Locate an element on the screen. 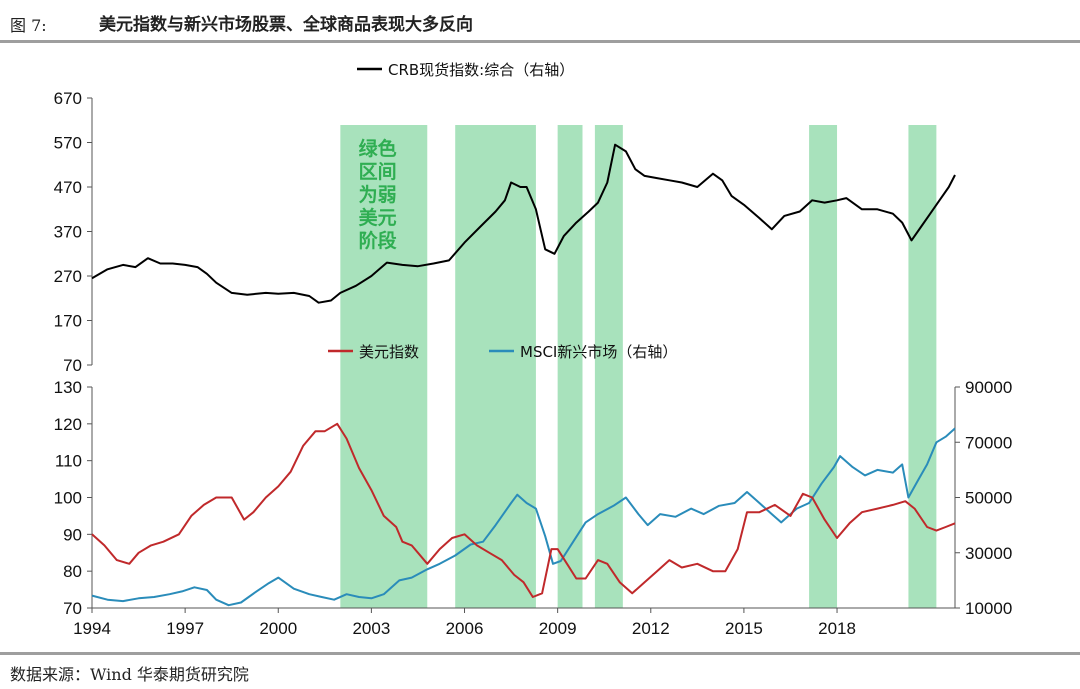 The width and height of the screenshot is (1080, 689). top-y-tick-label: 270 is located at coordinates (68, 276).